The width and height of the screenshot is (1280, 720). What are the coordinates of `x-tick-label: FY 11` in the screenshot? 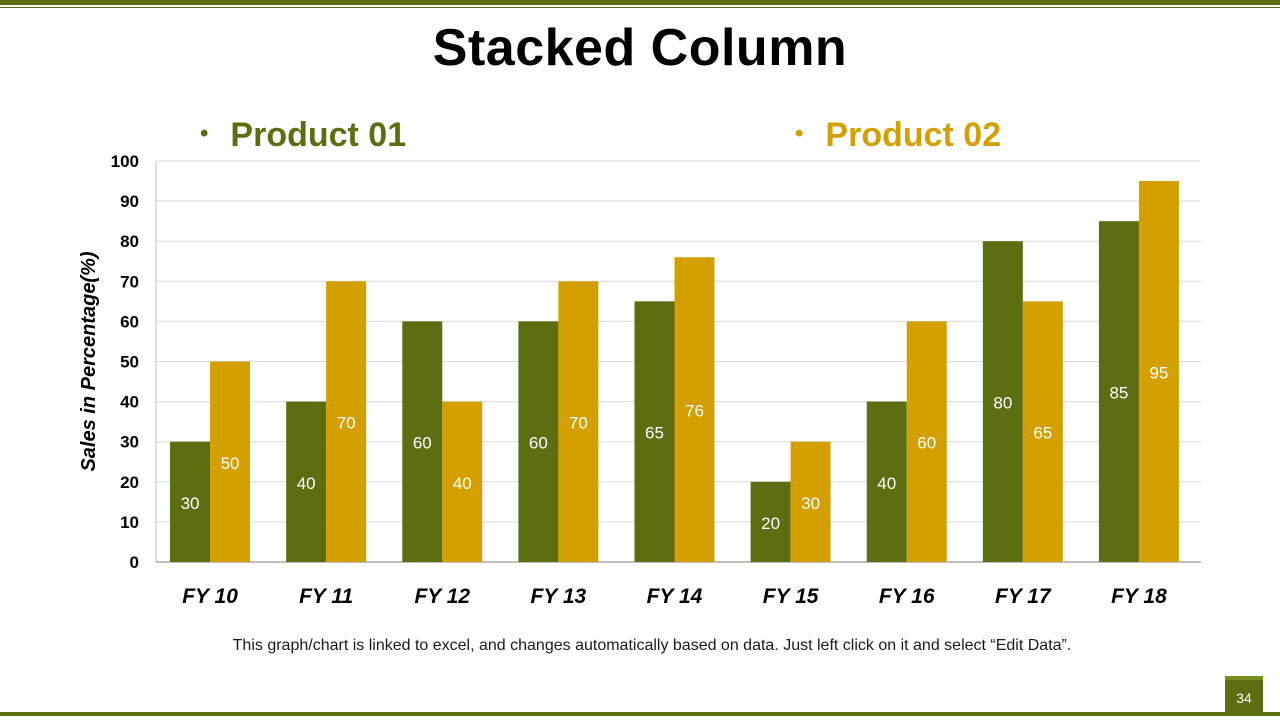 It's located at (326, 596).